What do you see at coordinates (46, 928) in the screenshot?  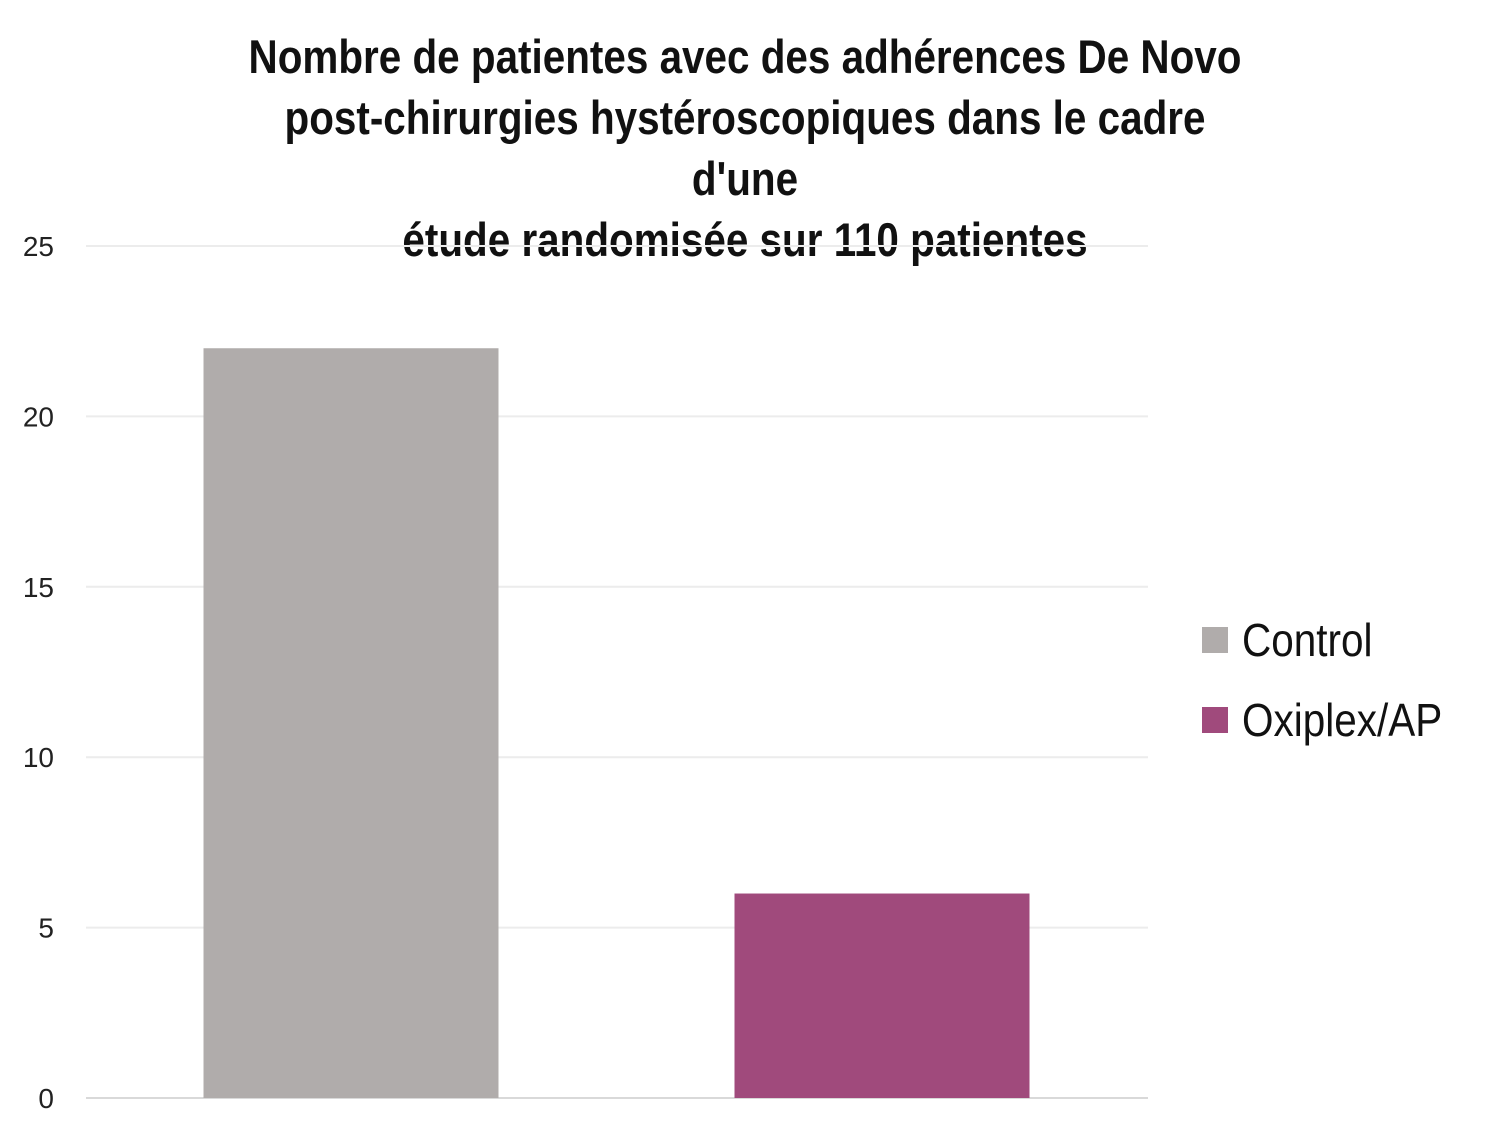 I see `y-tick-label-5: 5` at bounding box center [46, 928].